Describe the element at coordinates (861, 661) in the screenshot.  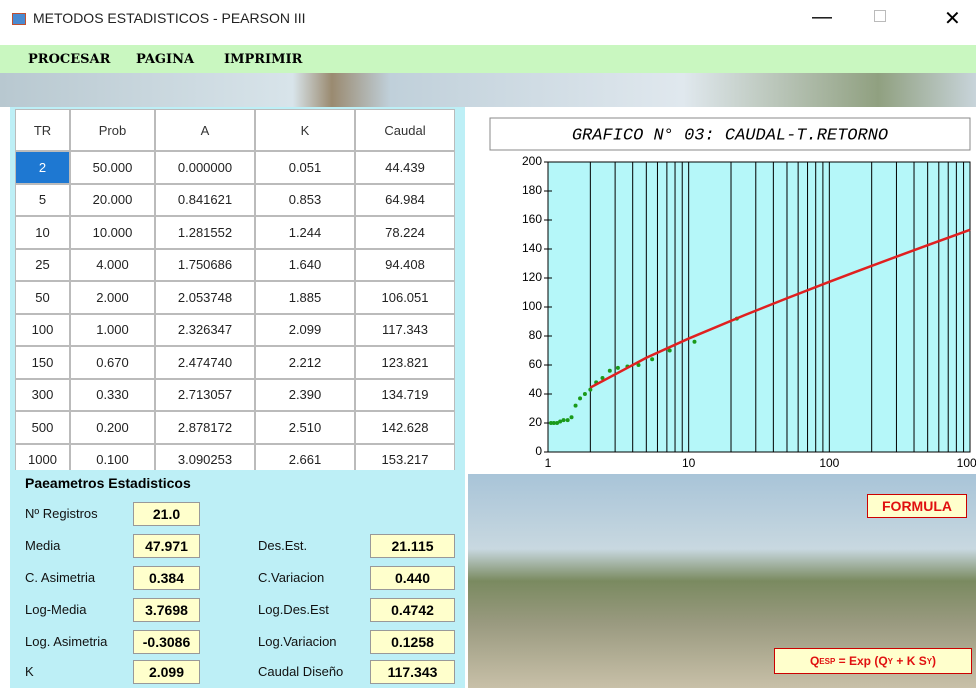
I see `formula-text: = Exp (Q` at that location.